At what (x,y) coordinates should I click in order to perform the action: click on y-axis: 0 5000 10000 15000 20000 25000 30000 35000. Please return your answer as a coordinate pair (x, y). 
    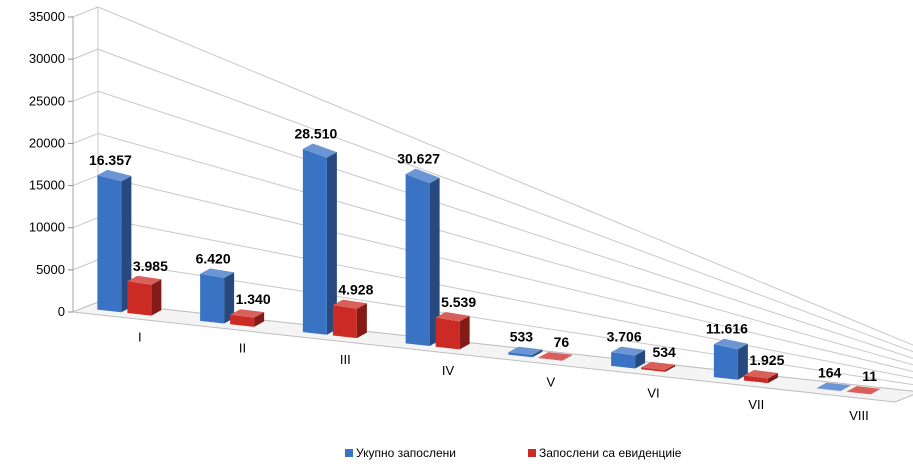
    Looking at the image, I should click on (51, 164).